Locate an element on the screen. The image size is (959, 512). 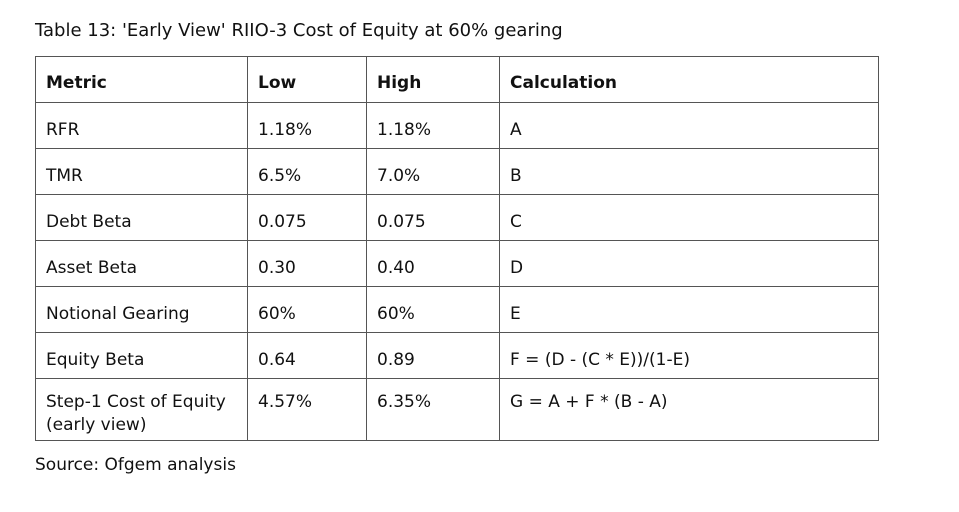
cell-high: 1.18% is located at coordinates (433, 125).